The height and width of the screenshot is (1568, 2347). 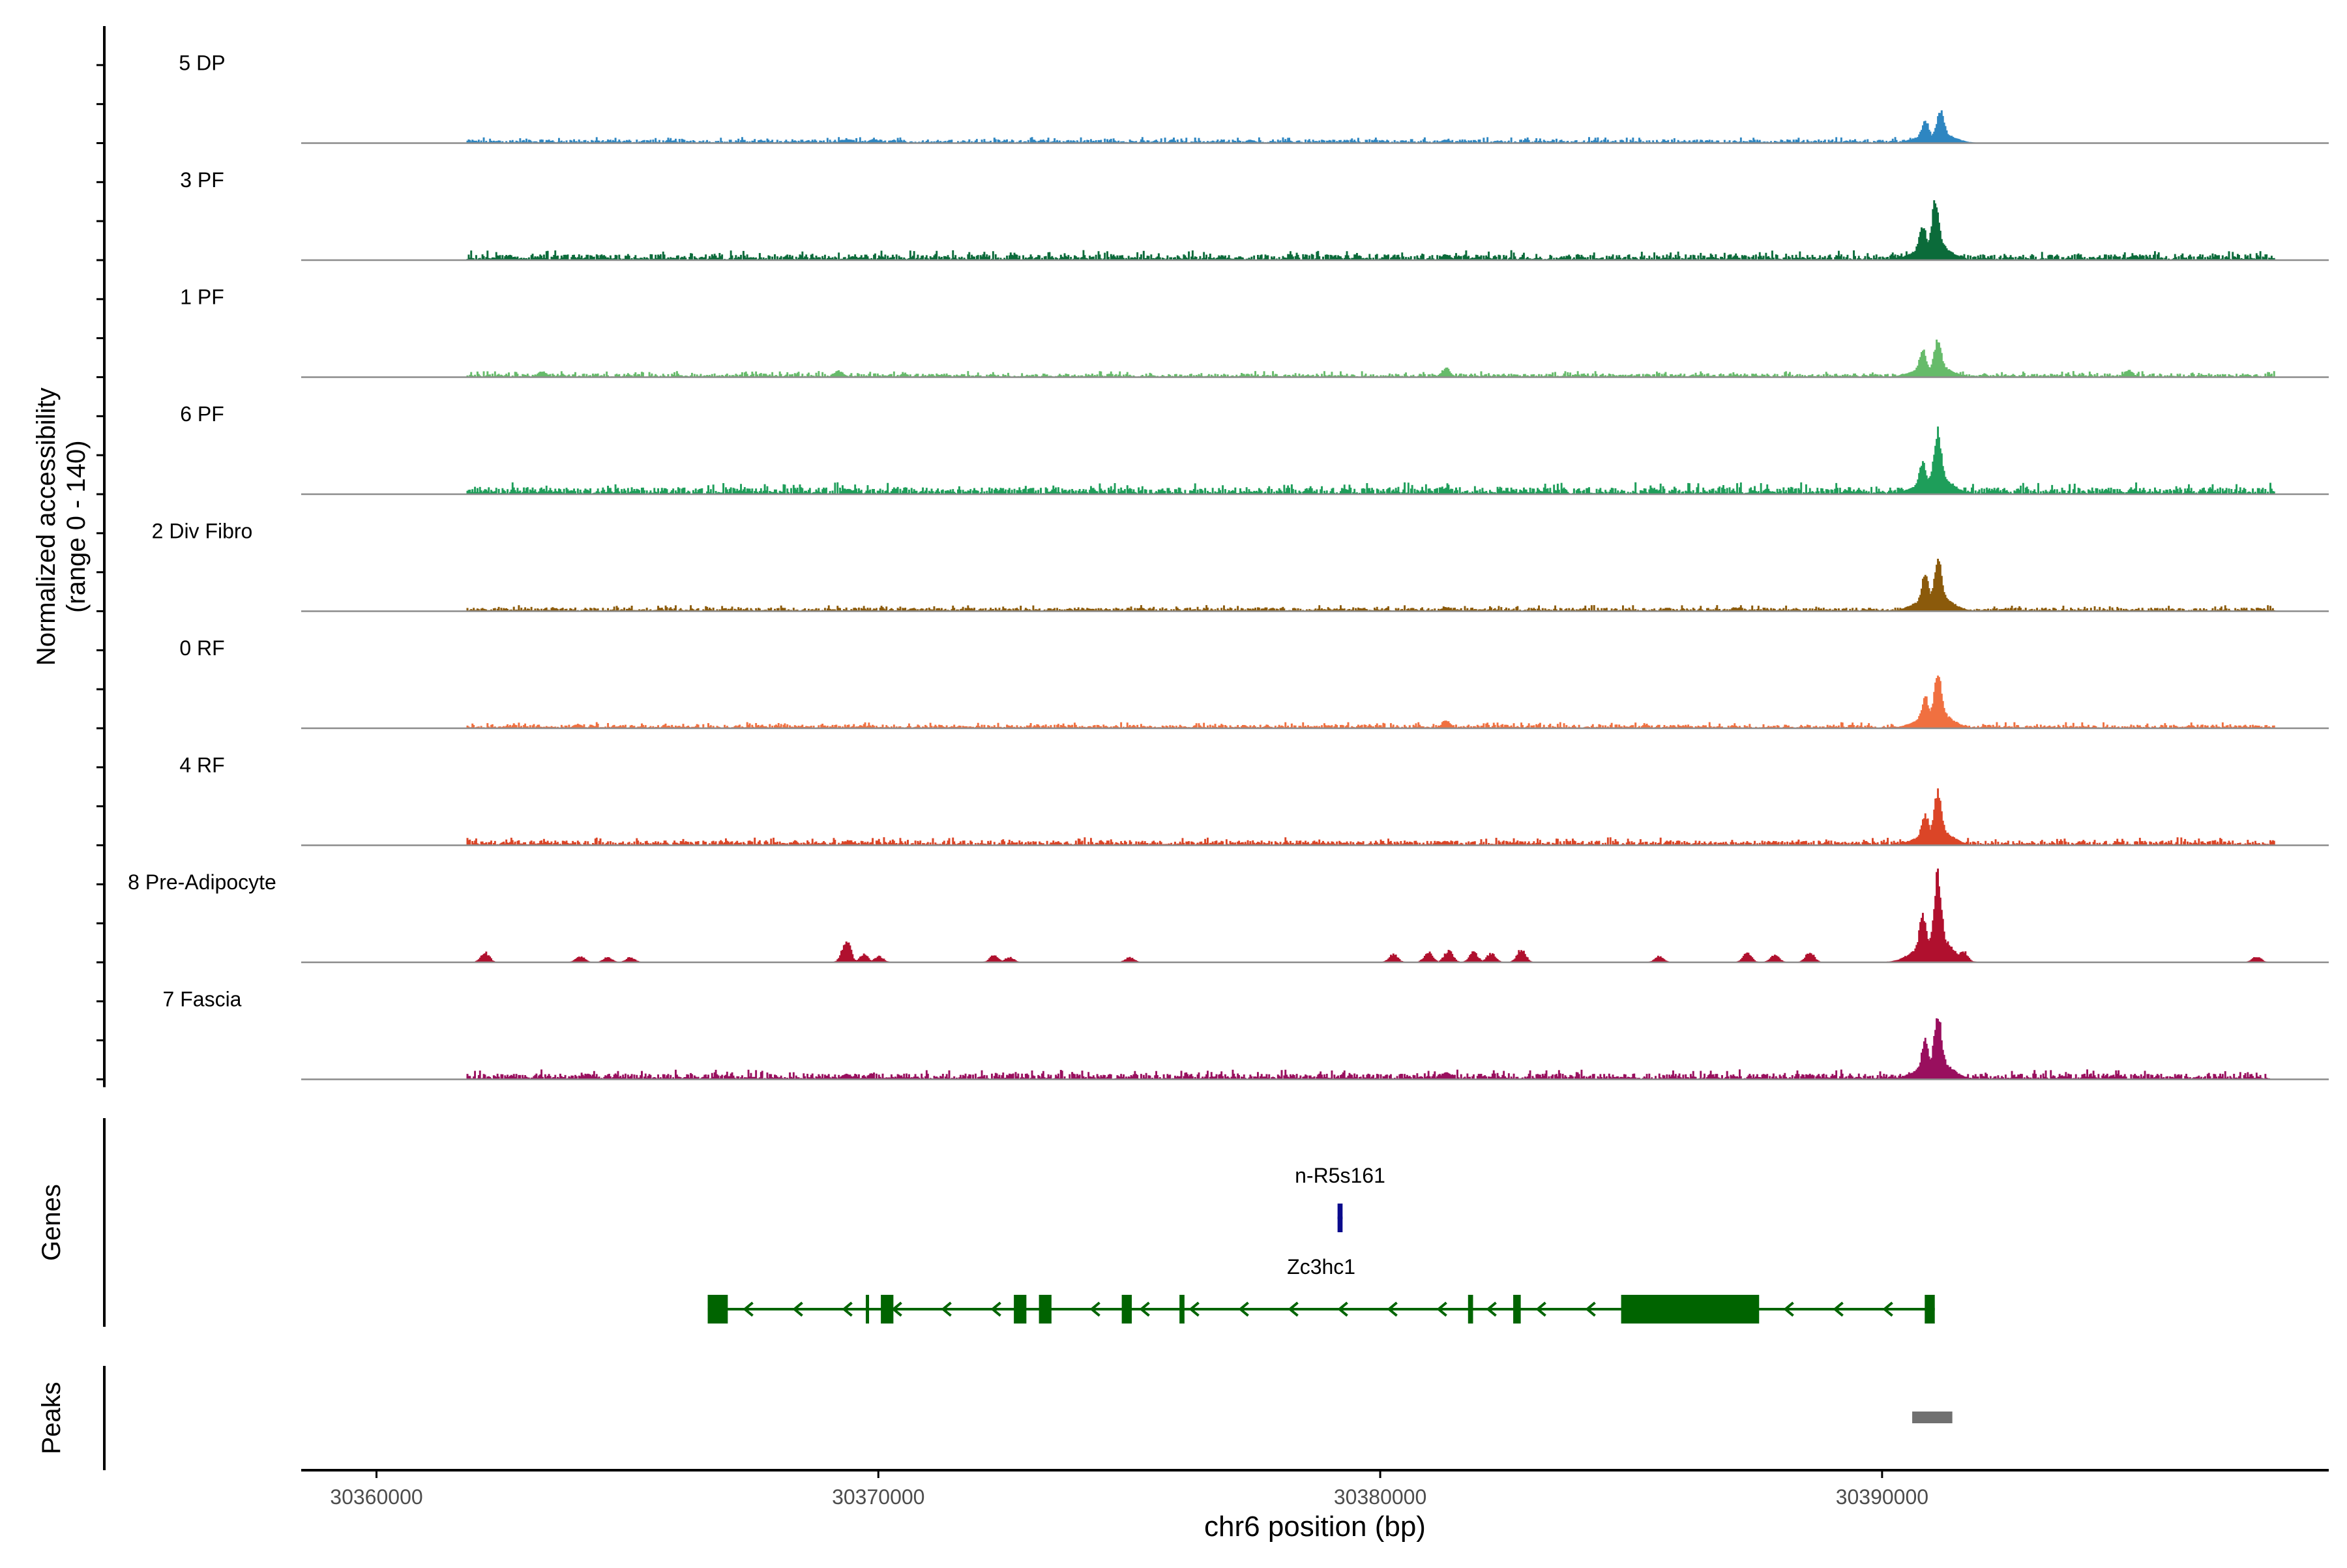 I want to click on coverage-y-axis-label-line: (range 0 - 140), so click(x=76, y=526).